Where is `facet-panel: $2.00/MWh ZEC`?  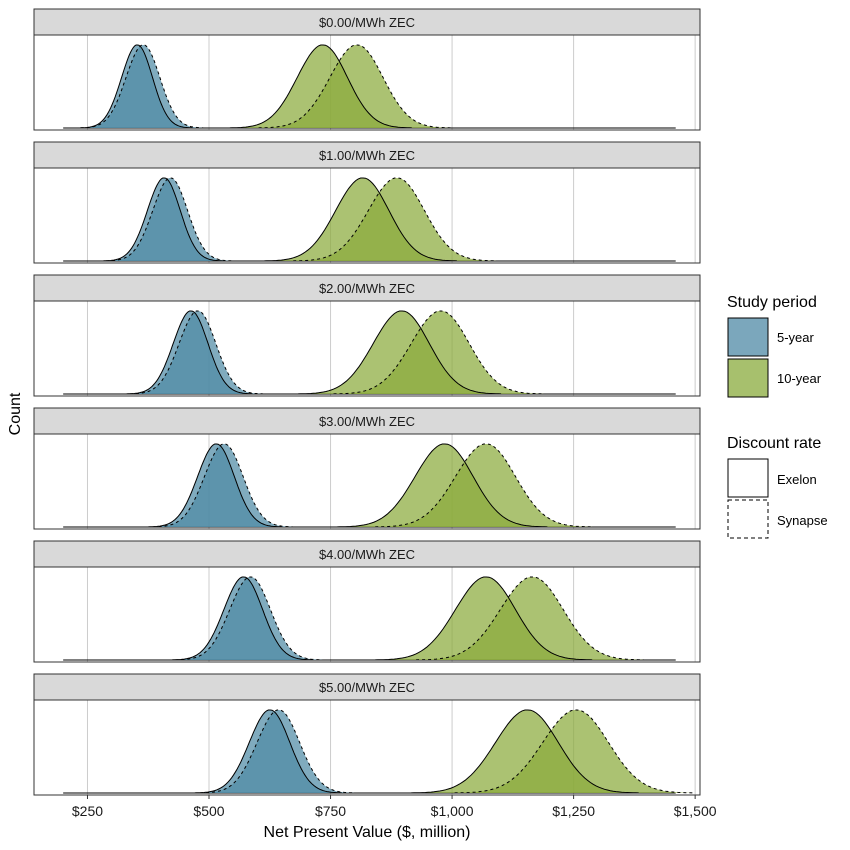 facet-panel: $2.00/MWh ZEC is located at coordinates (367, 335).